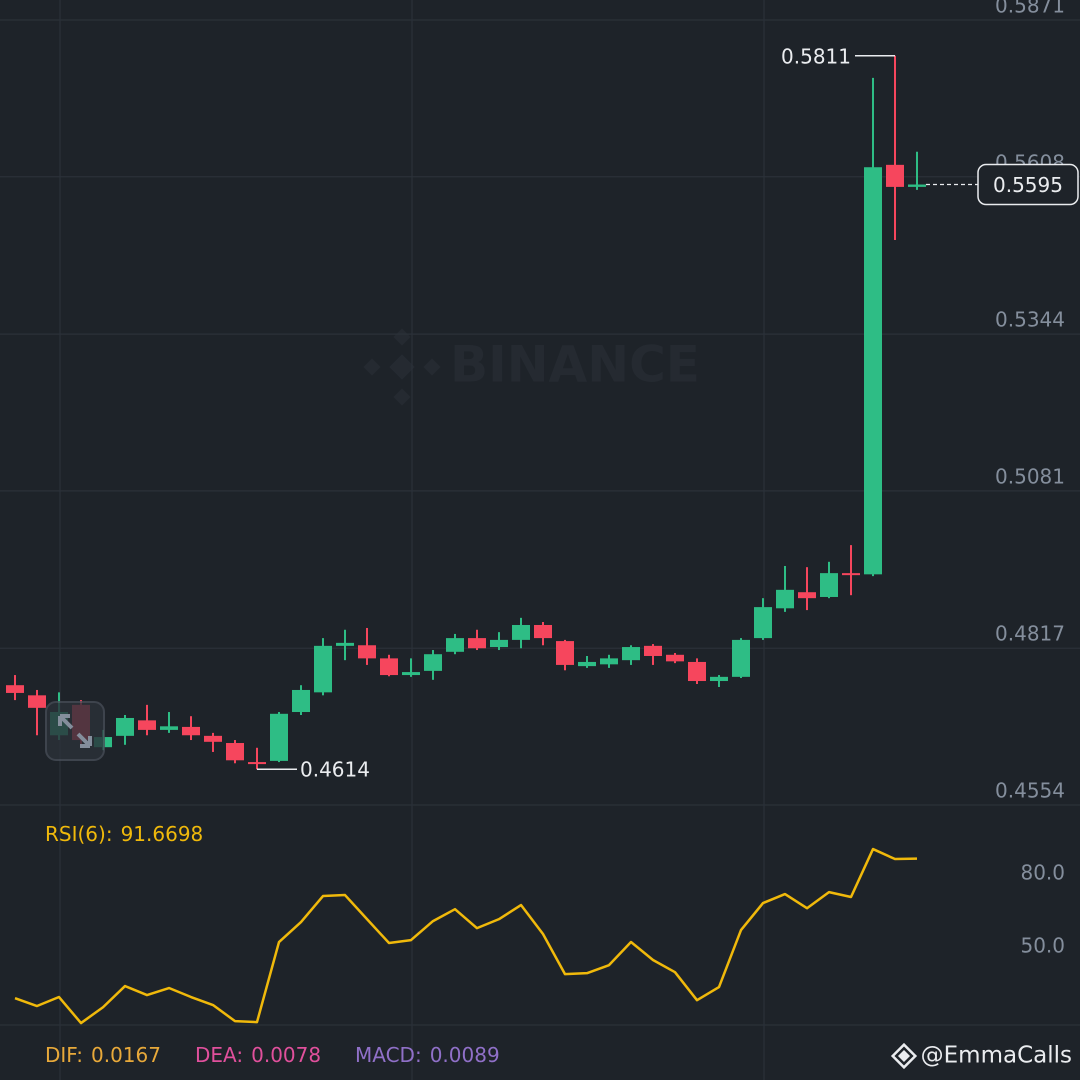  I want to click on rsi-name: RSI(6):, so click(79, 834).